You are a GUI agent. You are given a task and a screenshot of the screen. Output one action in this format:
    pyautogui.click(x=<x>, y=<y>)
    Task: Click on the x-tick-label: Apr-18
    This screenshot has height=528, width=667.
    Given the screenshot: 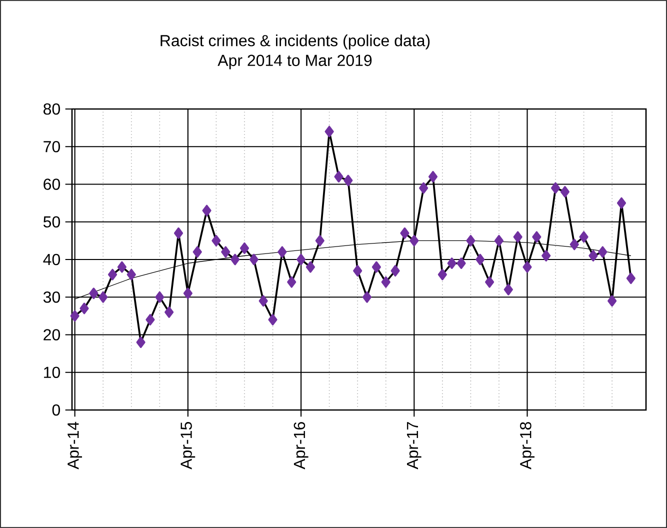 What is the action you would take?
    pyautogui.click(x=527, y=446)
    